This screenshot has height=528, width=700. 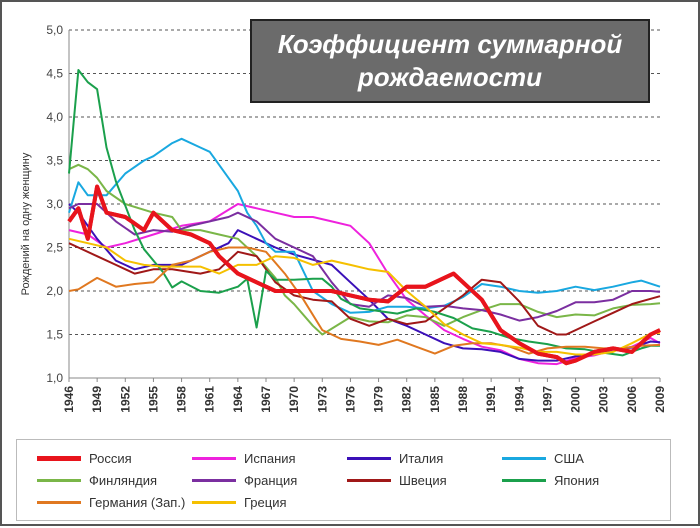 What do you see at coordinates (84, 458) in the screenshot?
I see `legend-item: Россия` at bounding box center [84, 458].